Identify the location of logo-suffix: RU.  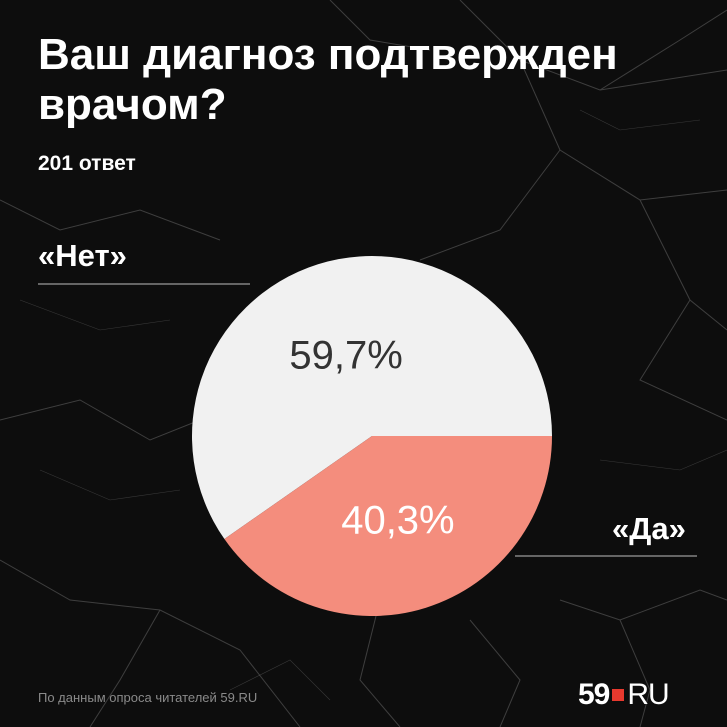
(648, 694).